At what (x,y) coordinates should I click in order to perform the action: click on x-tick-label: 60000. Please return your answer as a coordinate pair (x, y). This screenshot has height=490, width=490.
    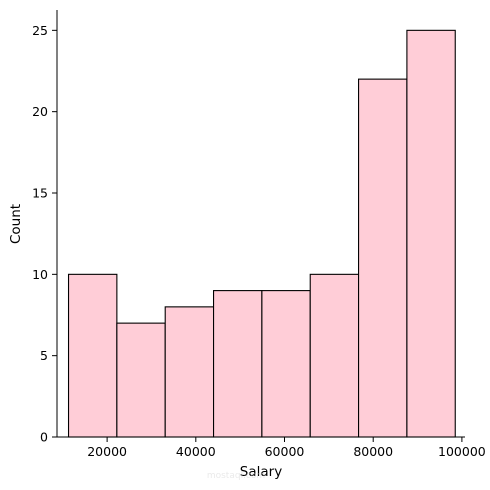
    Looking at the image, I should click on (285, 451).